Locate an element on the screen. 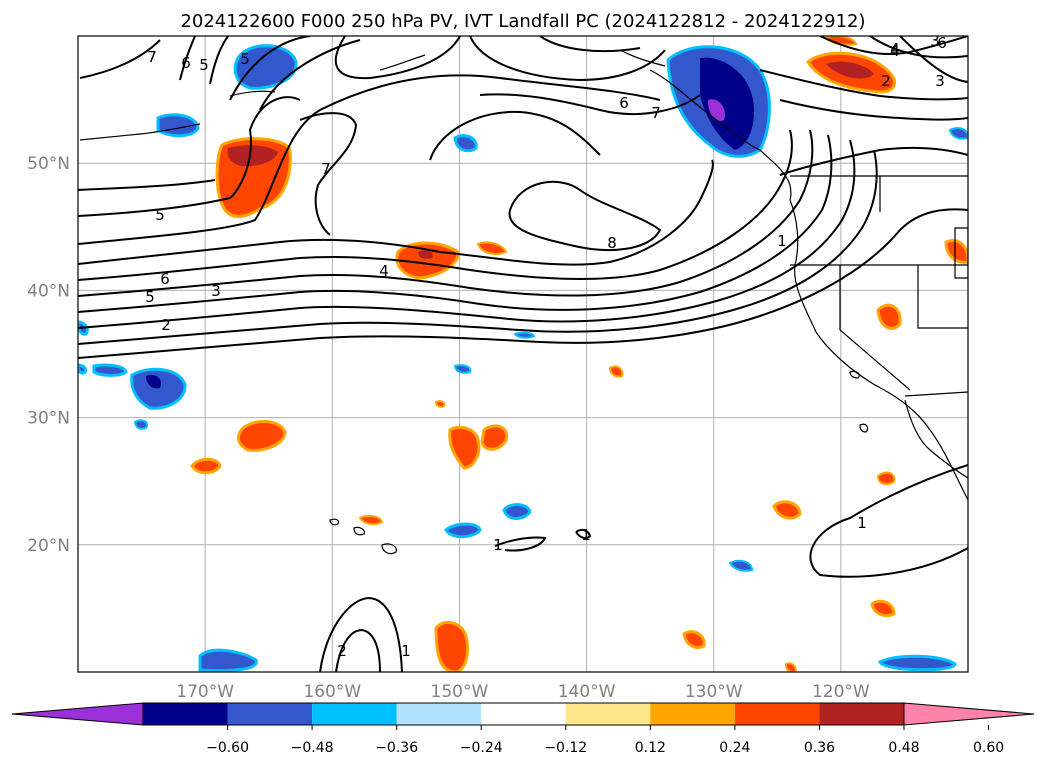 The width and height of the screenshot is (1047, 765). colorbar-tick-label: 0.24 is located at coordinates (734, 748).